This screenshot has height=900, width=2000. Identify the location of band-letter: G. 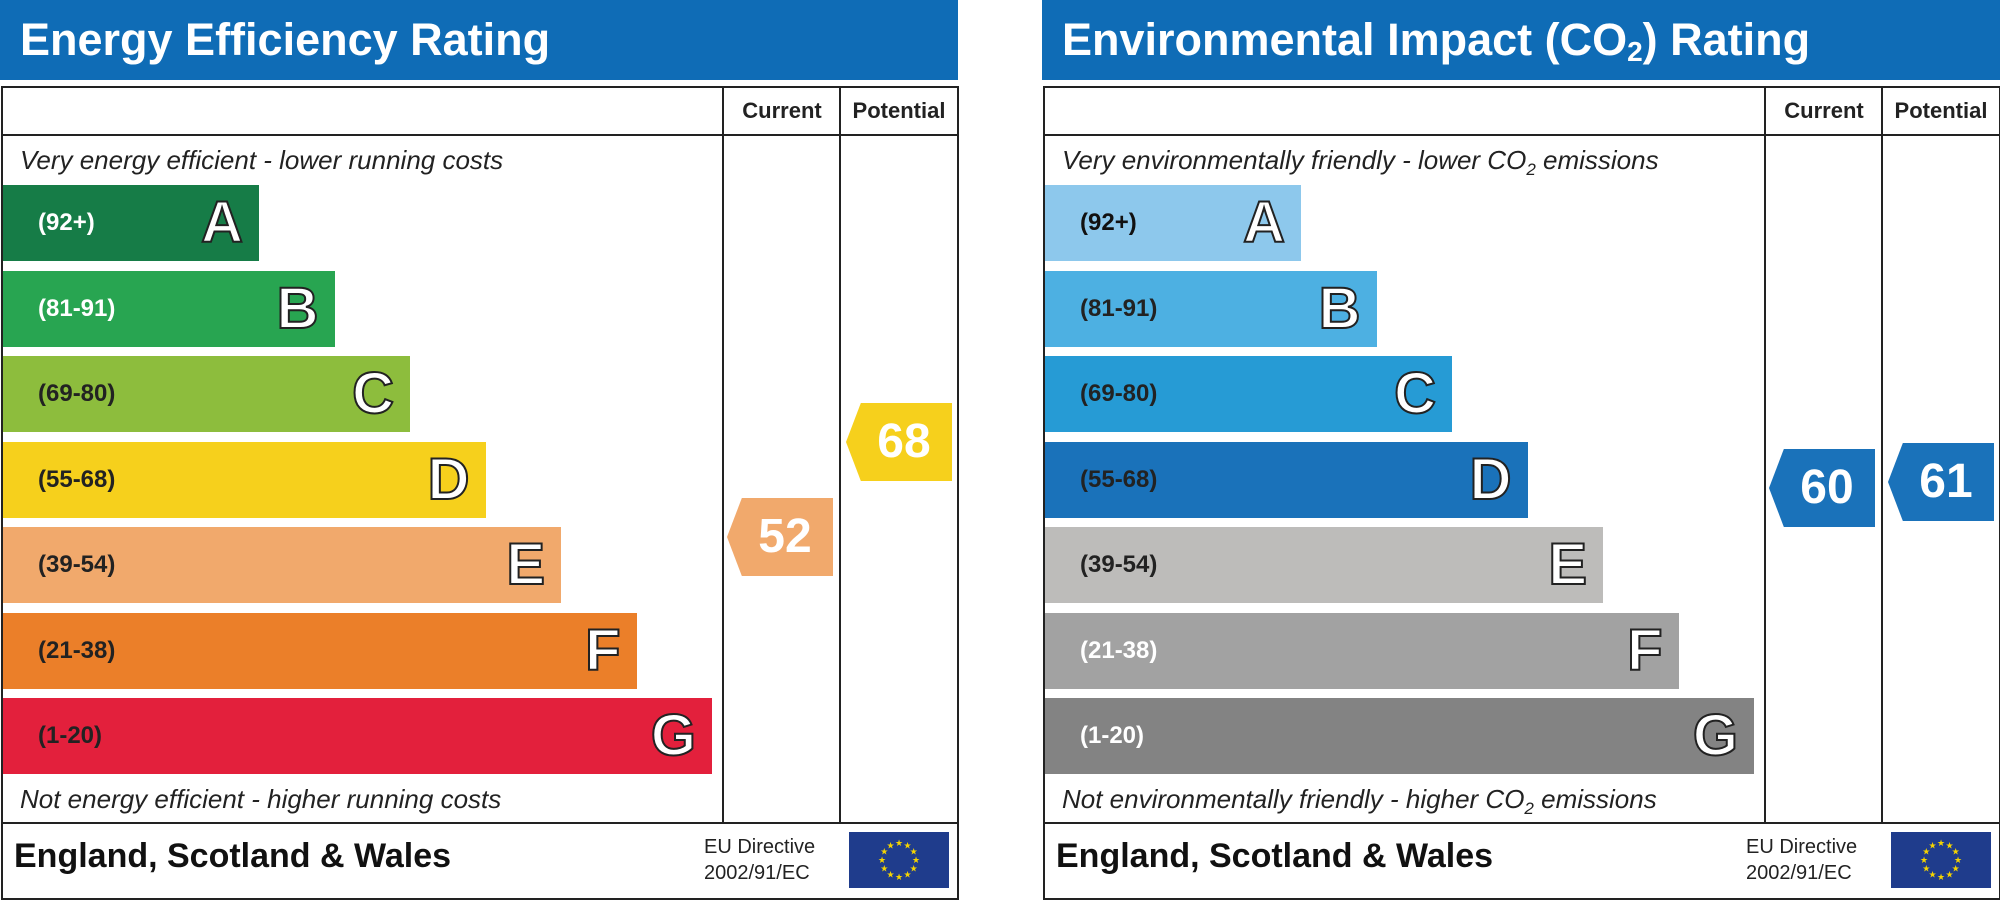
(673, 735).